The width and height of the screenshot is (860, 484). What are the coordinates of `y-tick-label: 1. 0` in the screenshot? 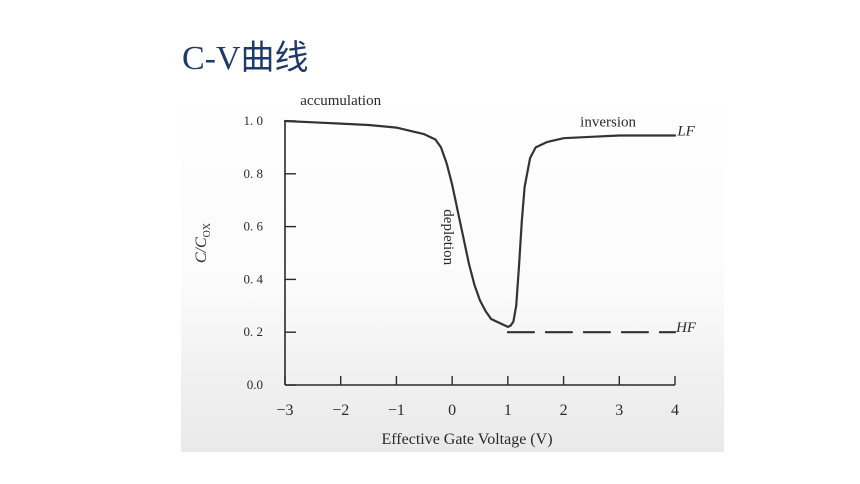 It's located at (254, 120).